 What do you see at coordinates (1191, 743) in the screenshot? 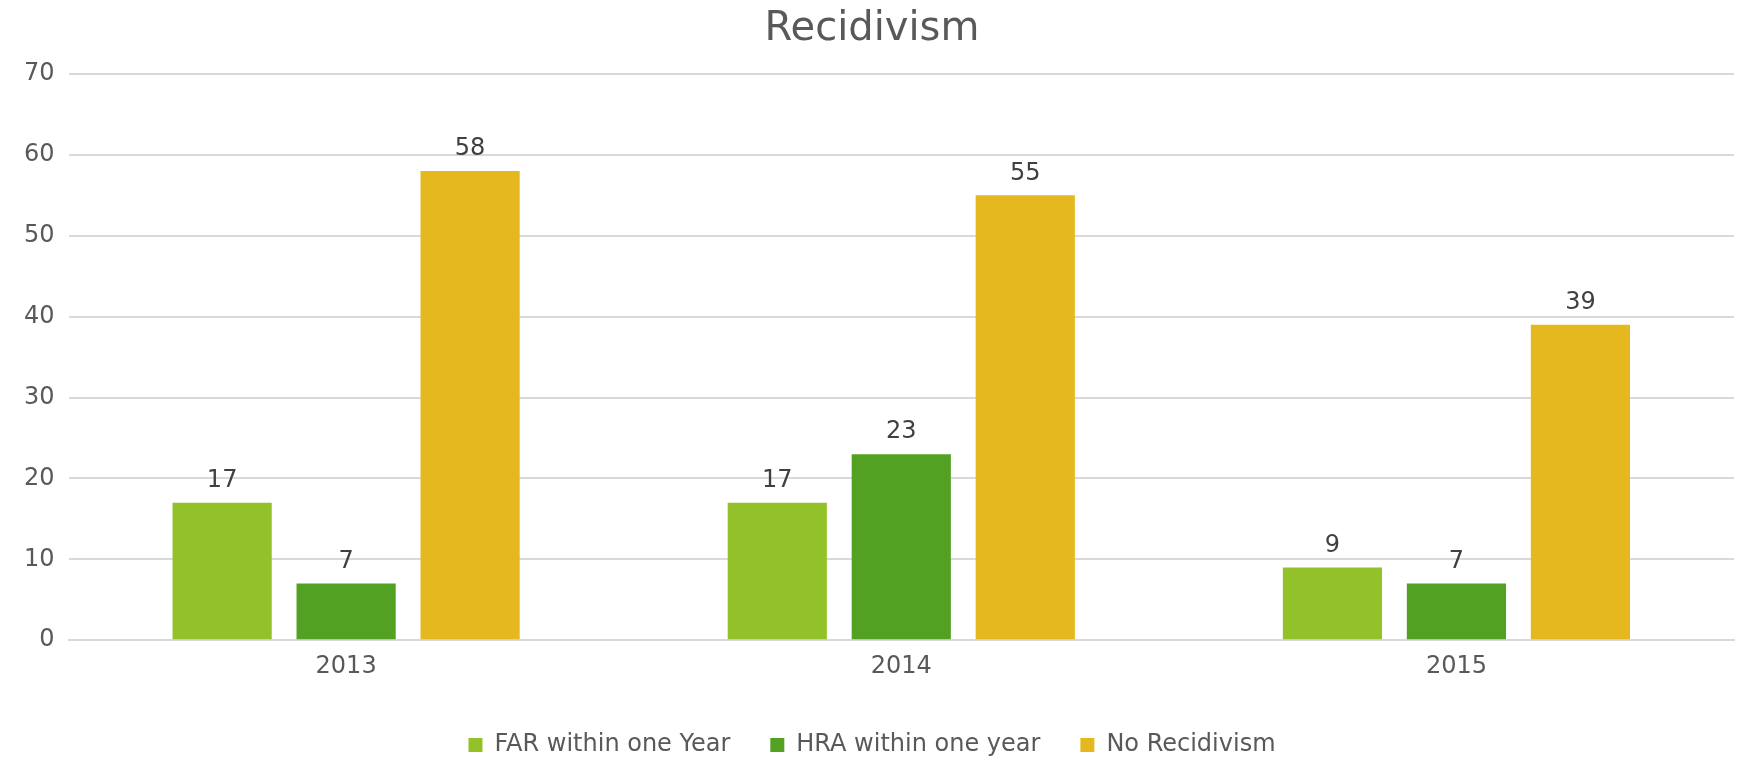
I see `legend-label: No Recidivism` at bounding box center [1191, 743].